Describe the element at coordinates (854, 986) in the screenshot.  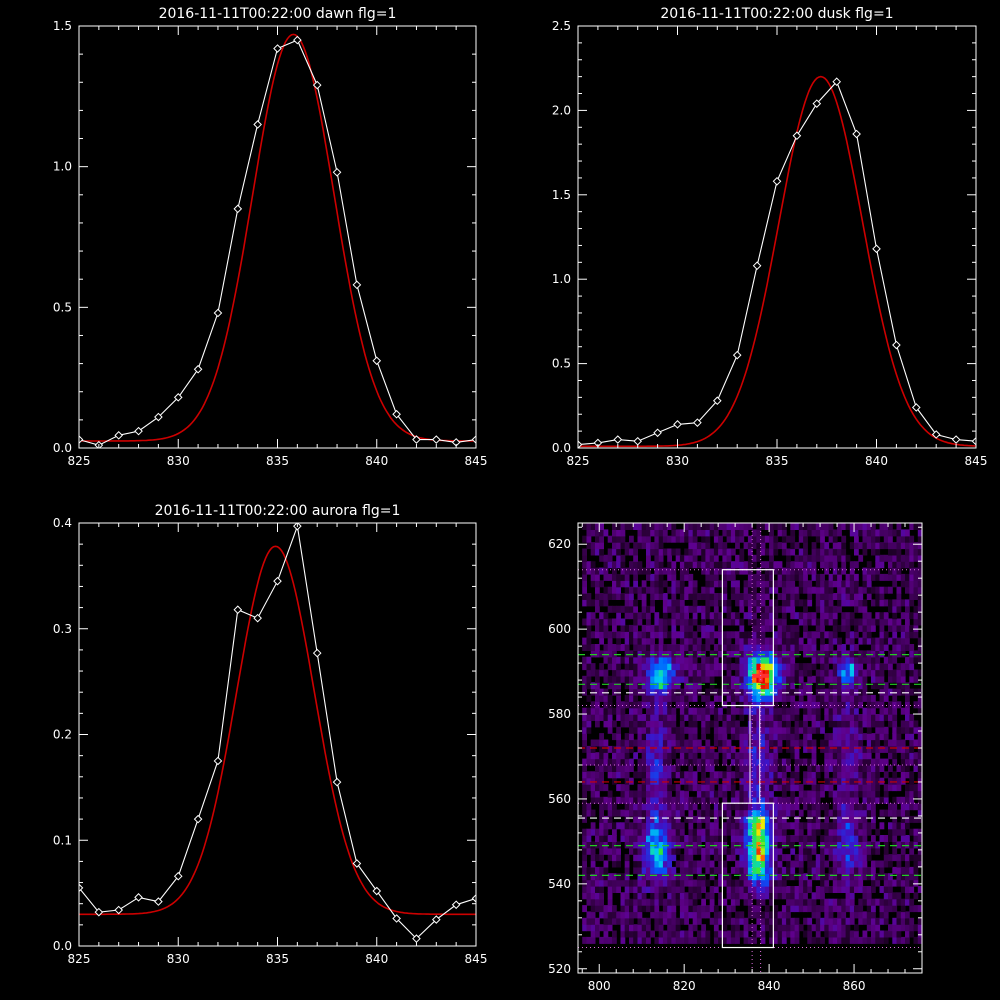
I see `x-tick-label: 860` at that location.